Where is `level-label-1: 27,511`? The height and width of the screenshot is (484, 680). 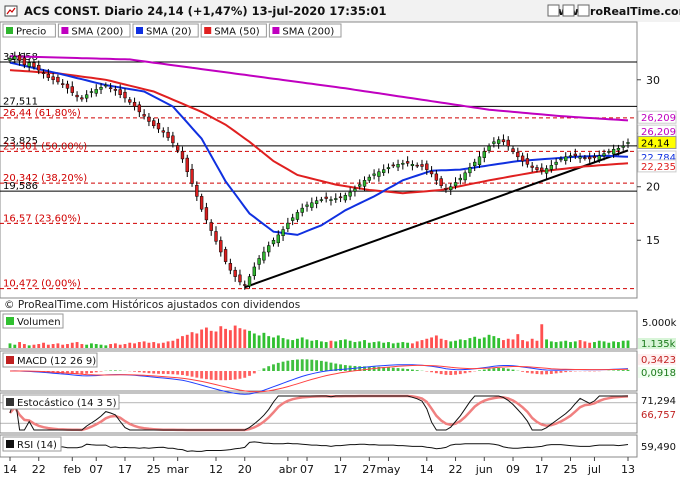
level-label-1: 27,511 is located at coordinates (20, 101).